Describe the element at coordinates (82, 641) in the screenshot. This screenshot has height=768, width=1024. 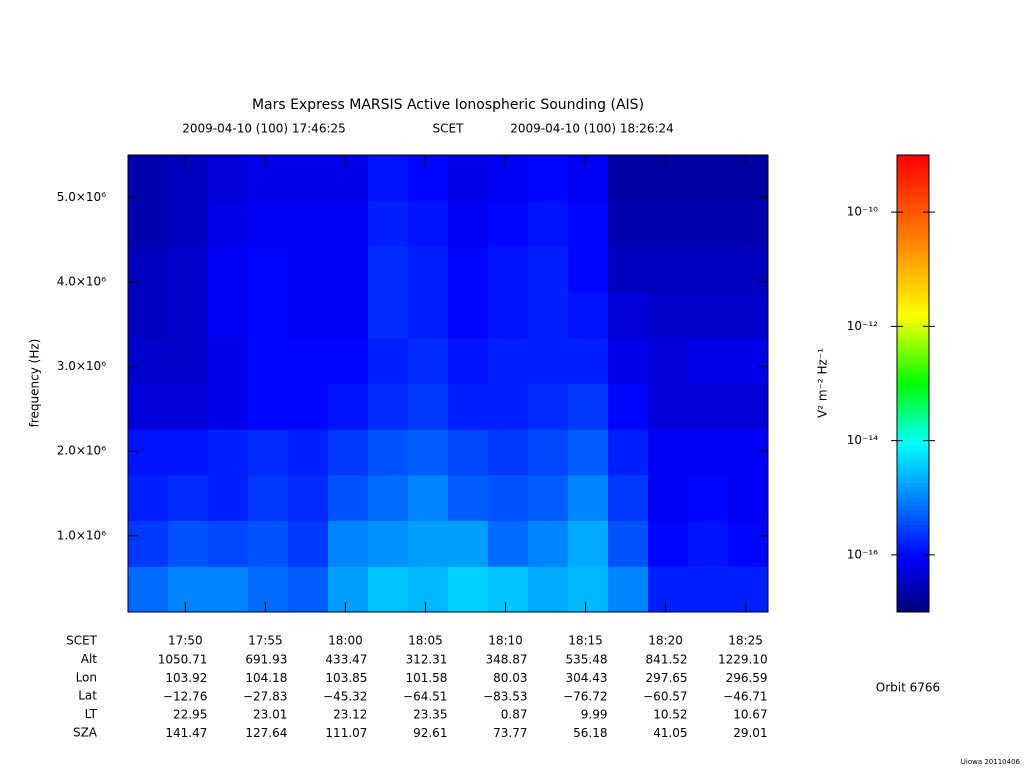
I see `ephemeris-label: SCET` at that location.